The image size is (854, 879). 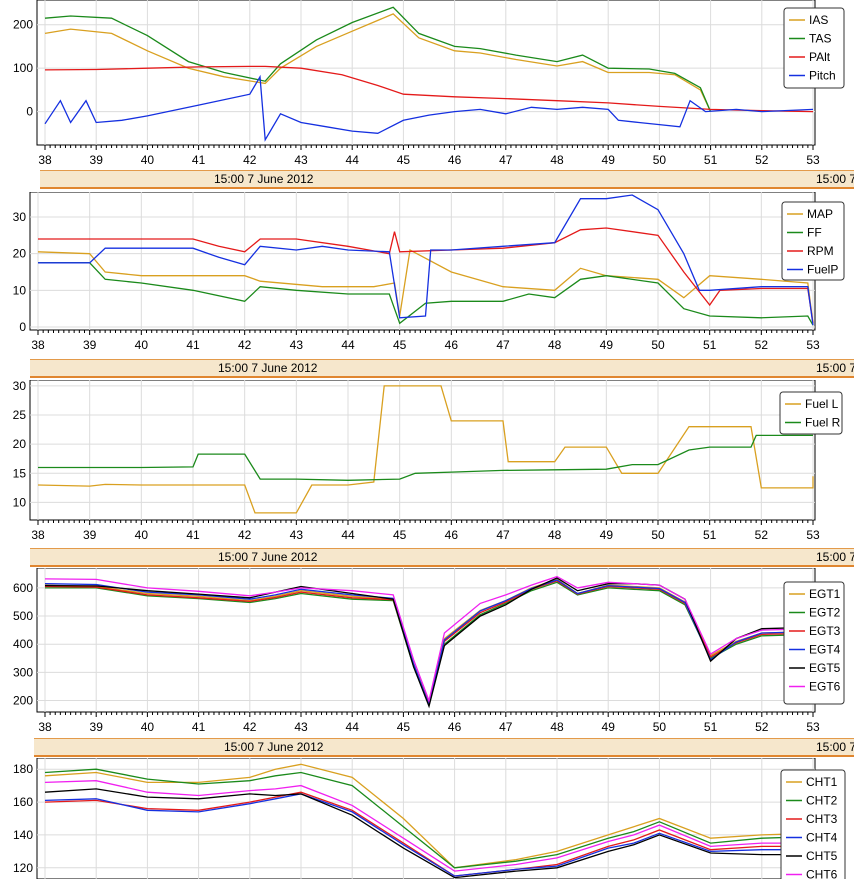 I want to click on legend-label: FuelP, so click(x=822, y=270).